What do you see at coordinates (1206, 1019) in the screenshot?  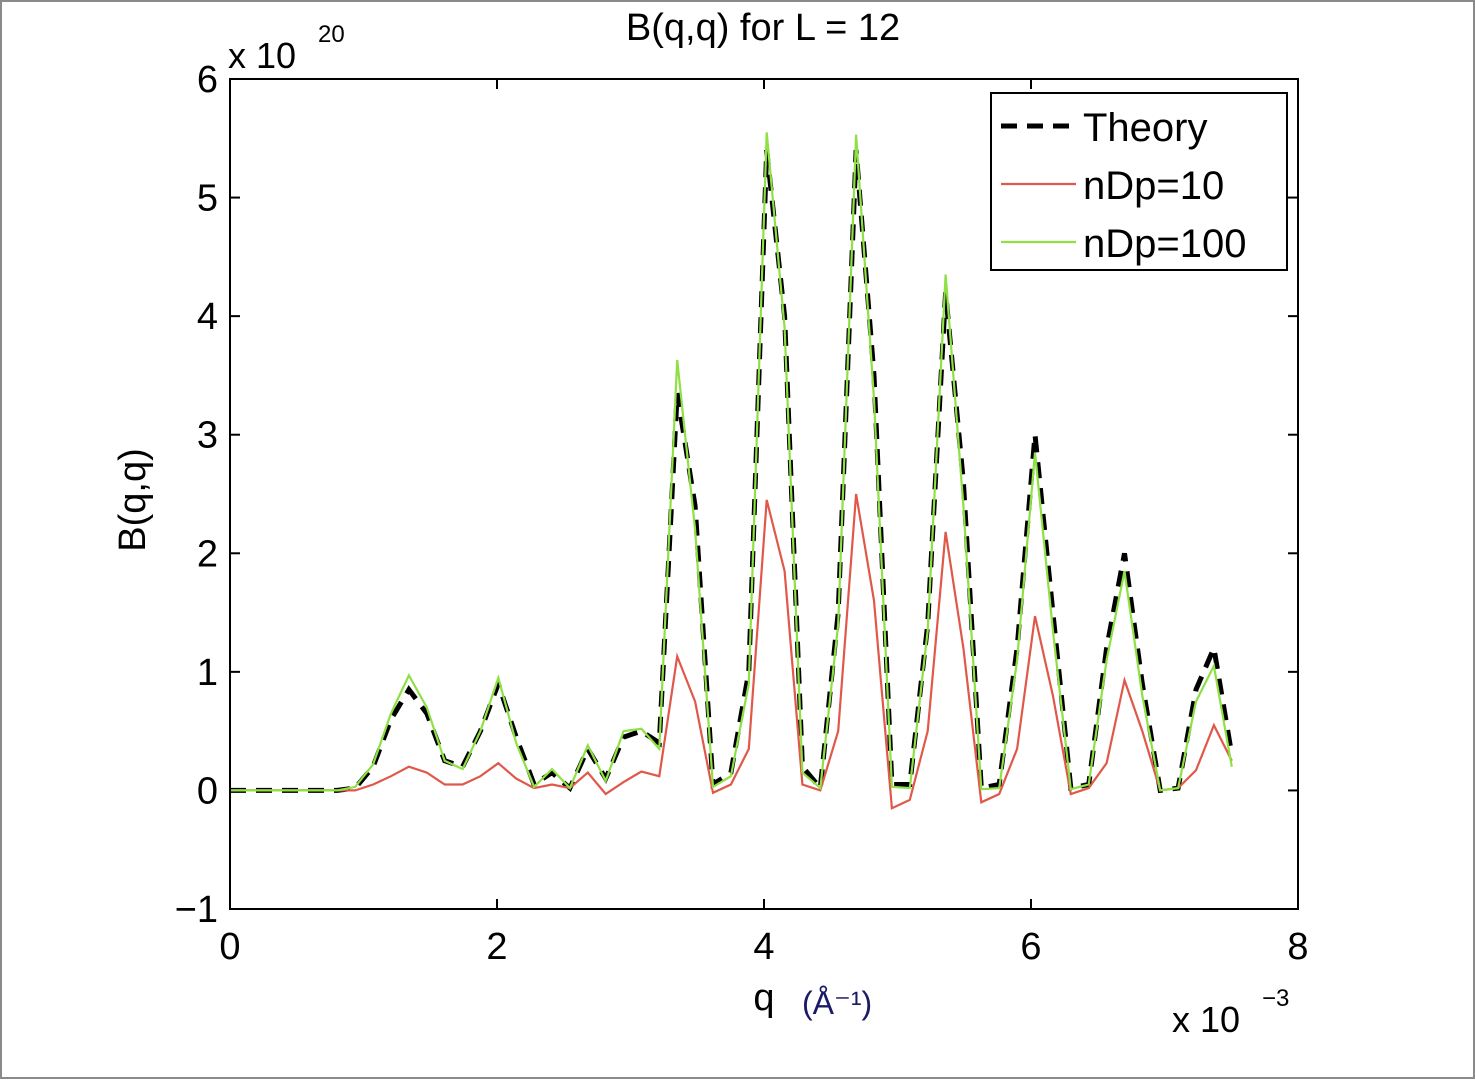 I see `x-multiplier: x 10` at bounding box center [1206, 1019].